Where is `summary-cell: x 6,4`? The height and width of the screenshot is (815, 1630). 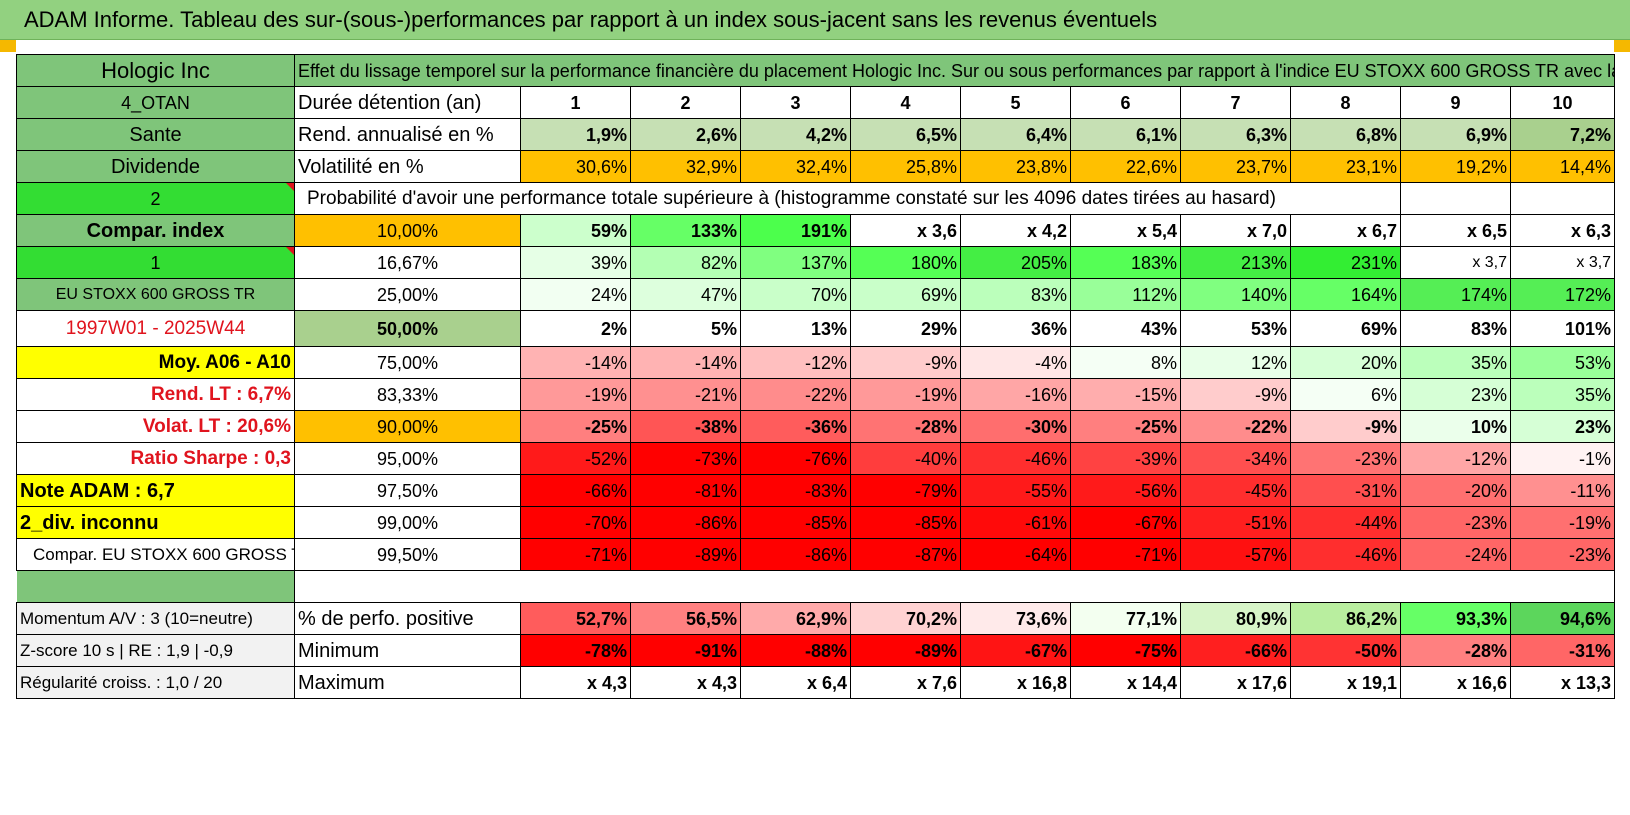 summary-cell: x 6,4 is located at coordinates (795, 682).